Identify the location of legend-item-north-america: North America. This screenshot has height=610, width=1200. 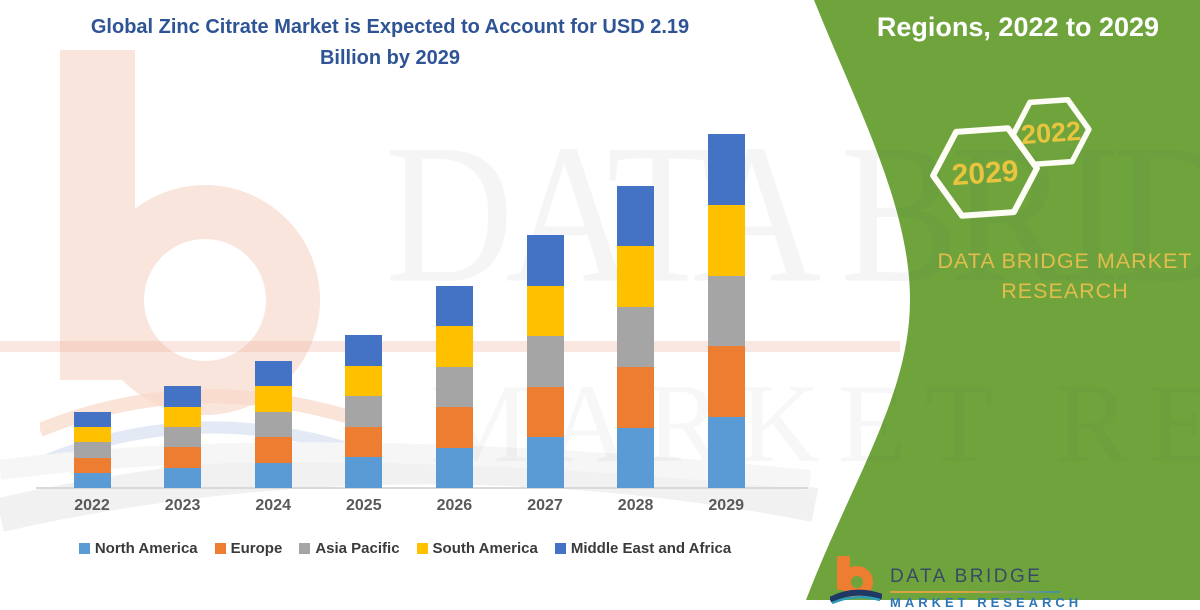
(138, 548).